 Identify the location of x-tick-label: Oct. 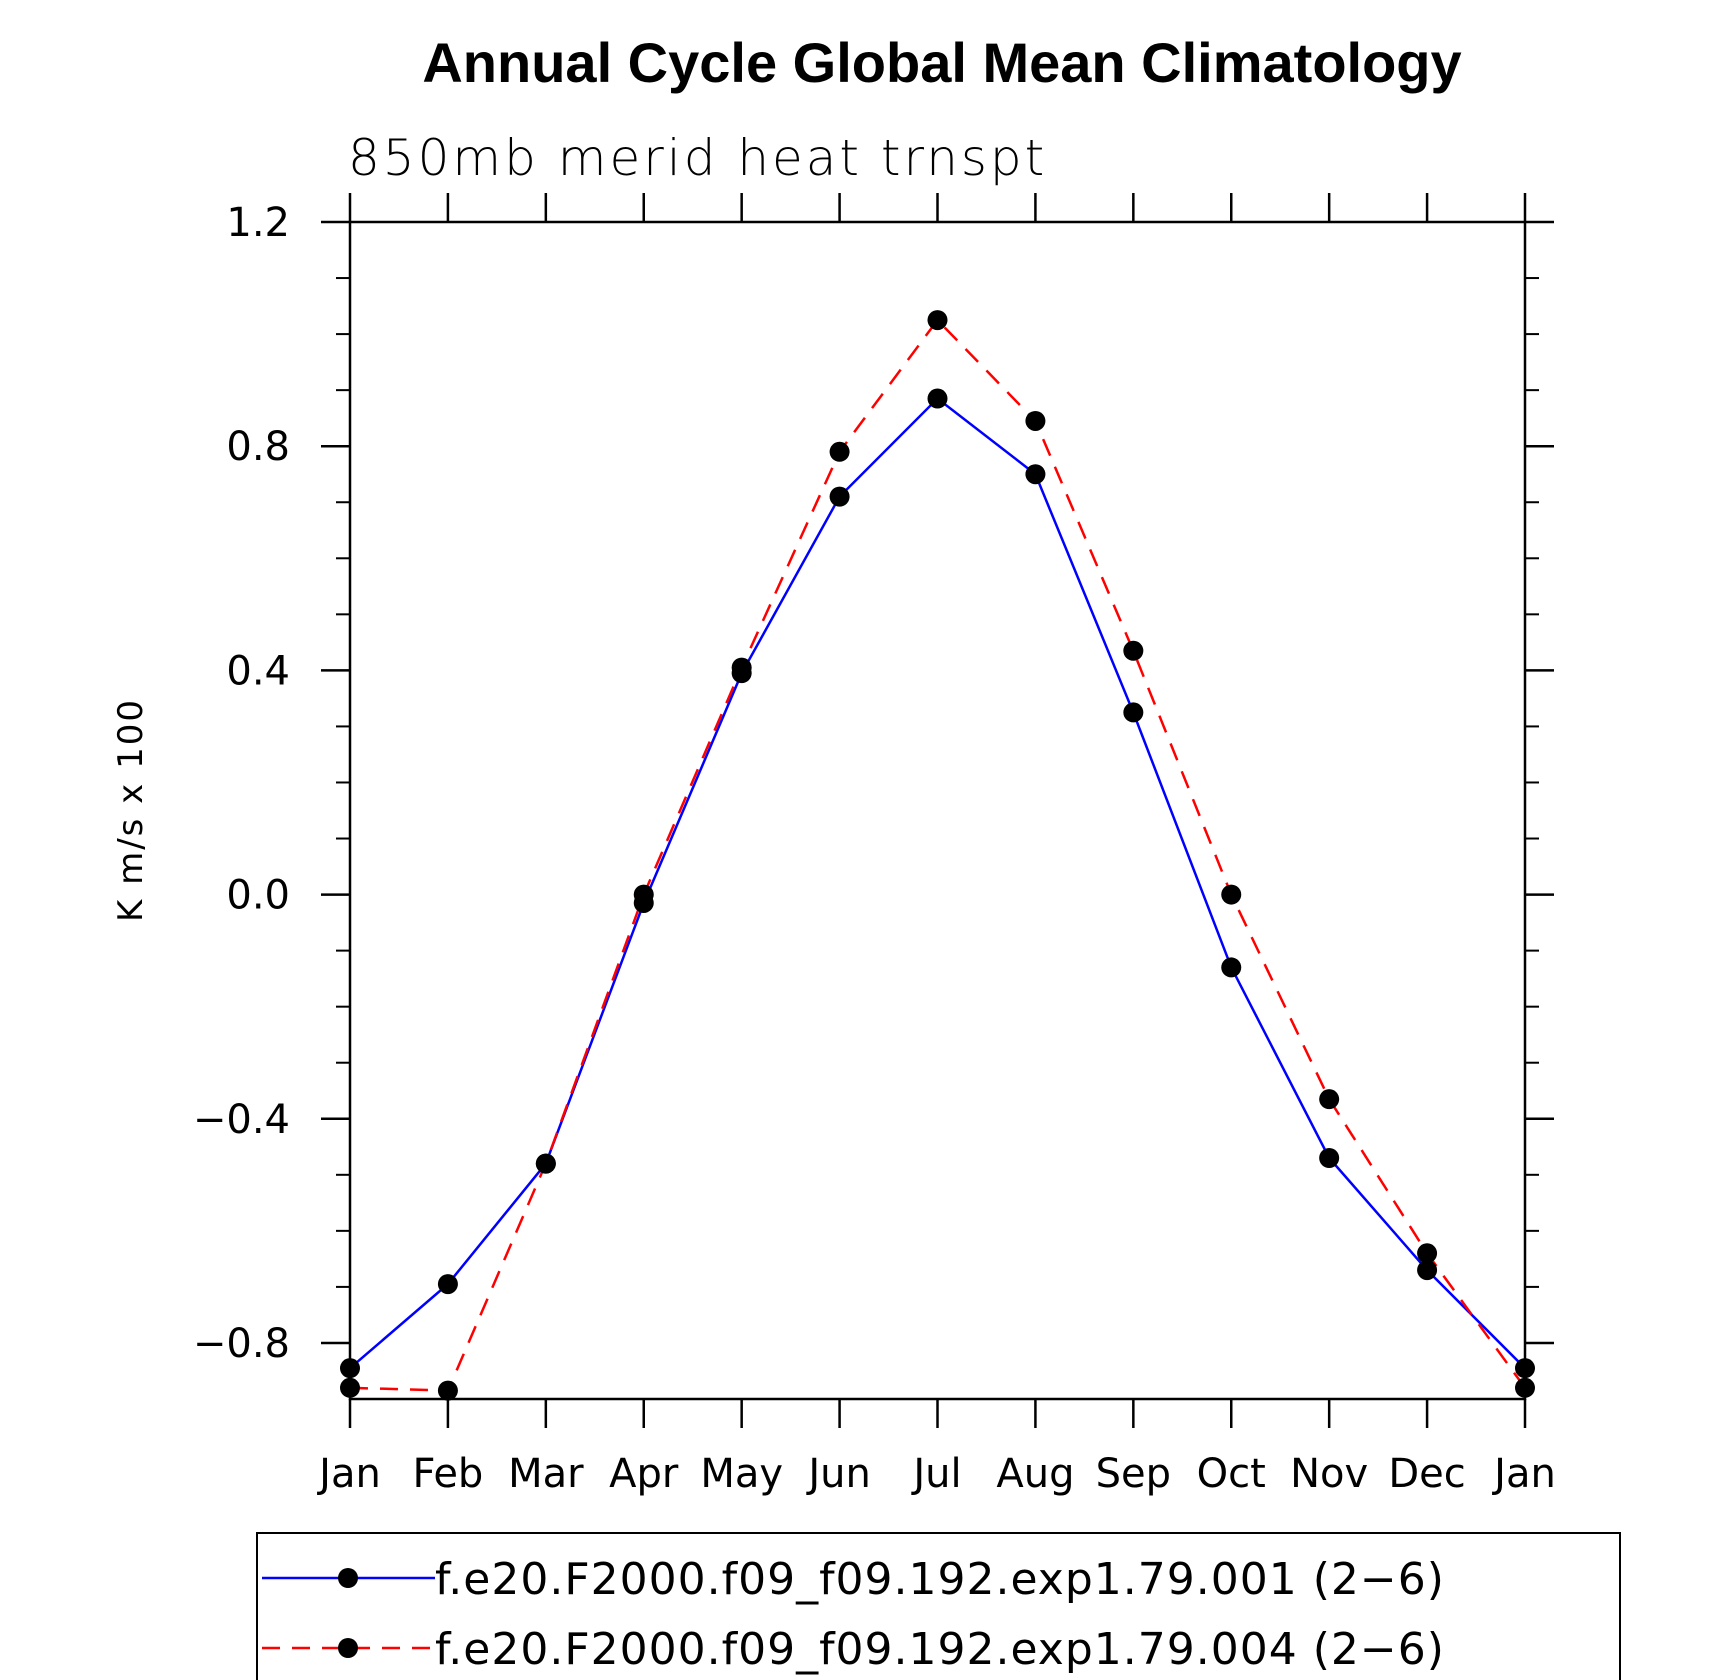
(1231, 1474).